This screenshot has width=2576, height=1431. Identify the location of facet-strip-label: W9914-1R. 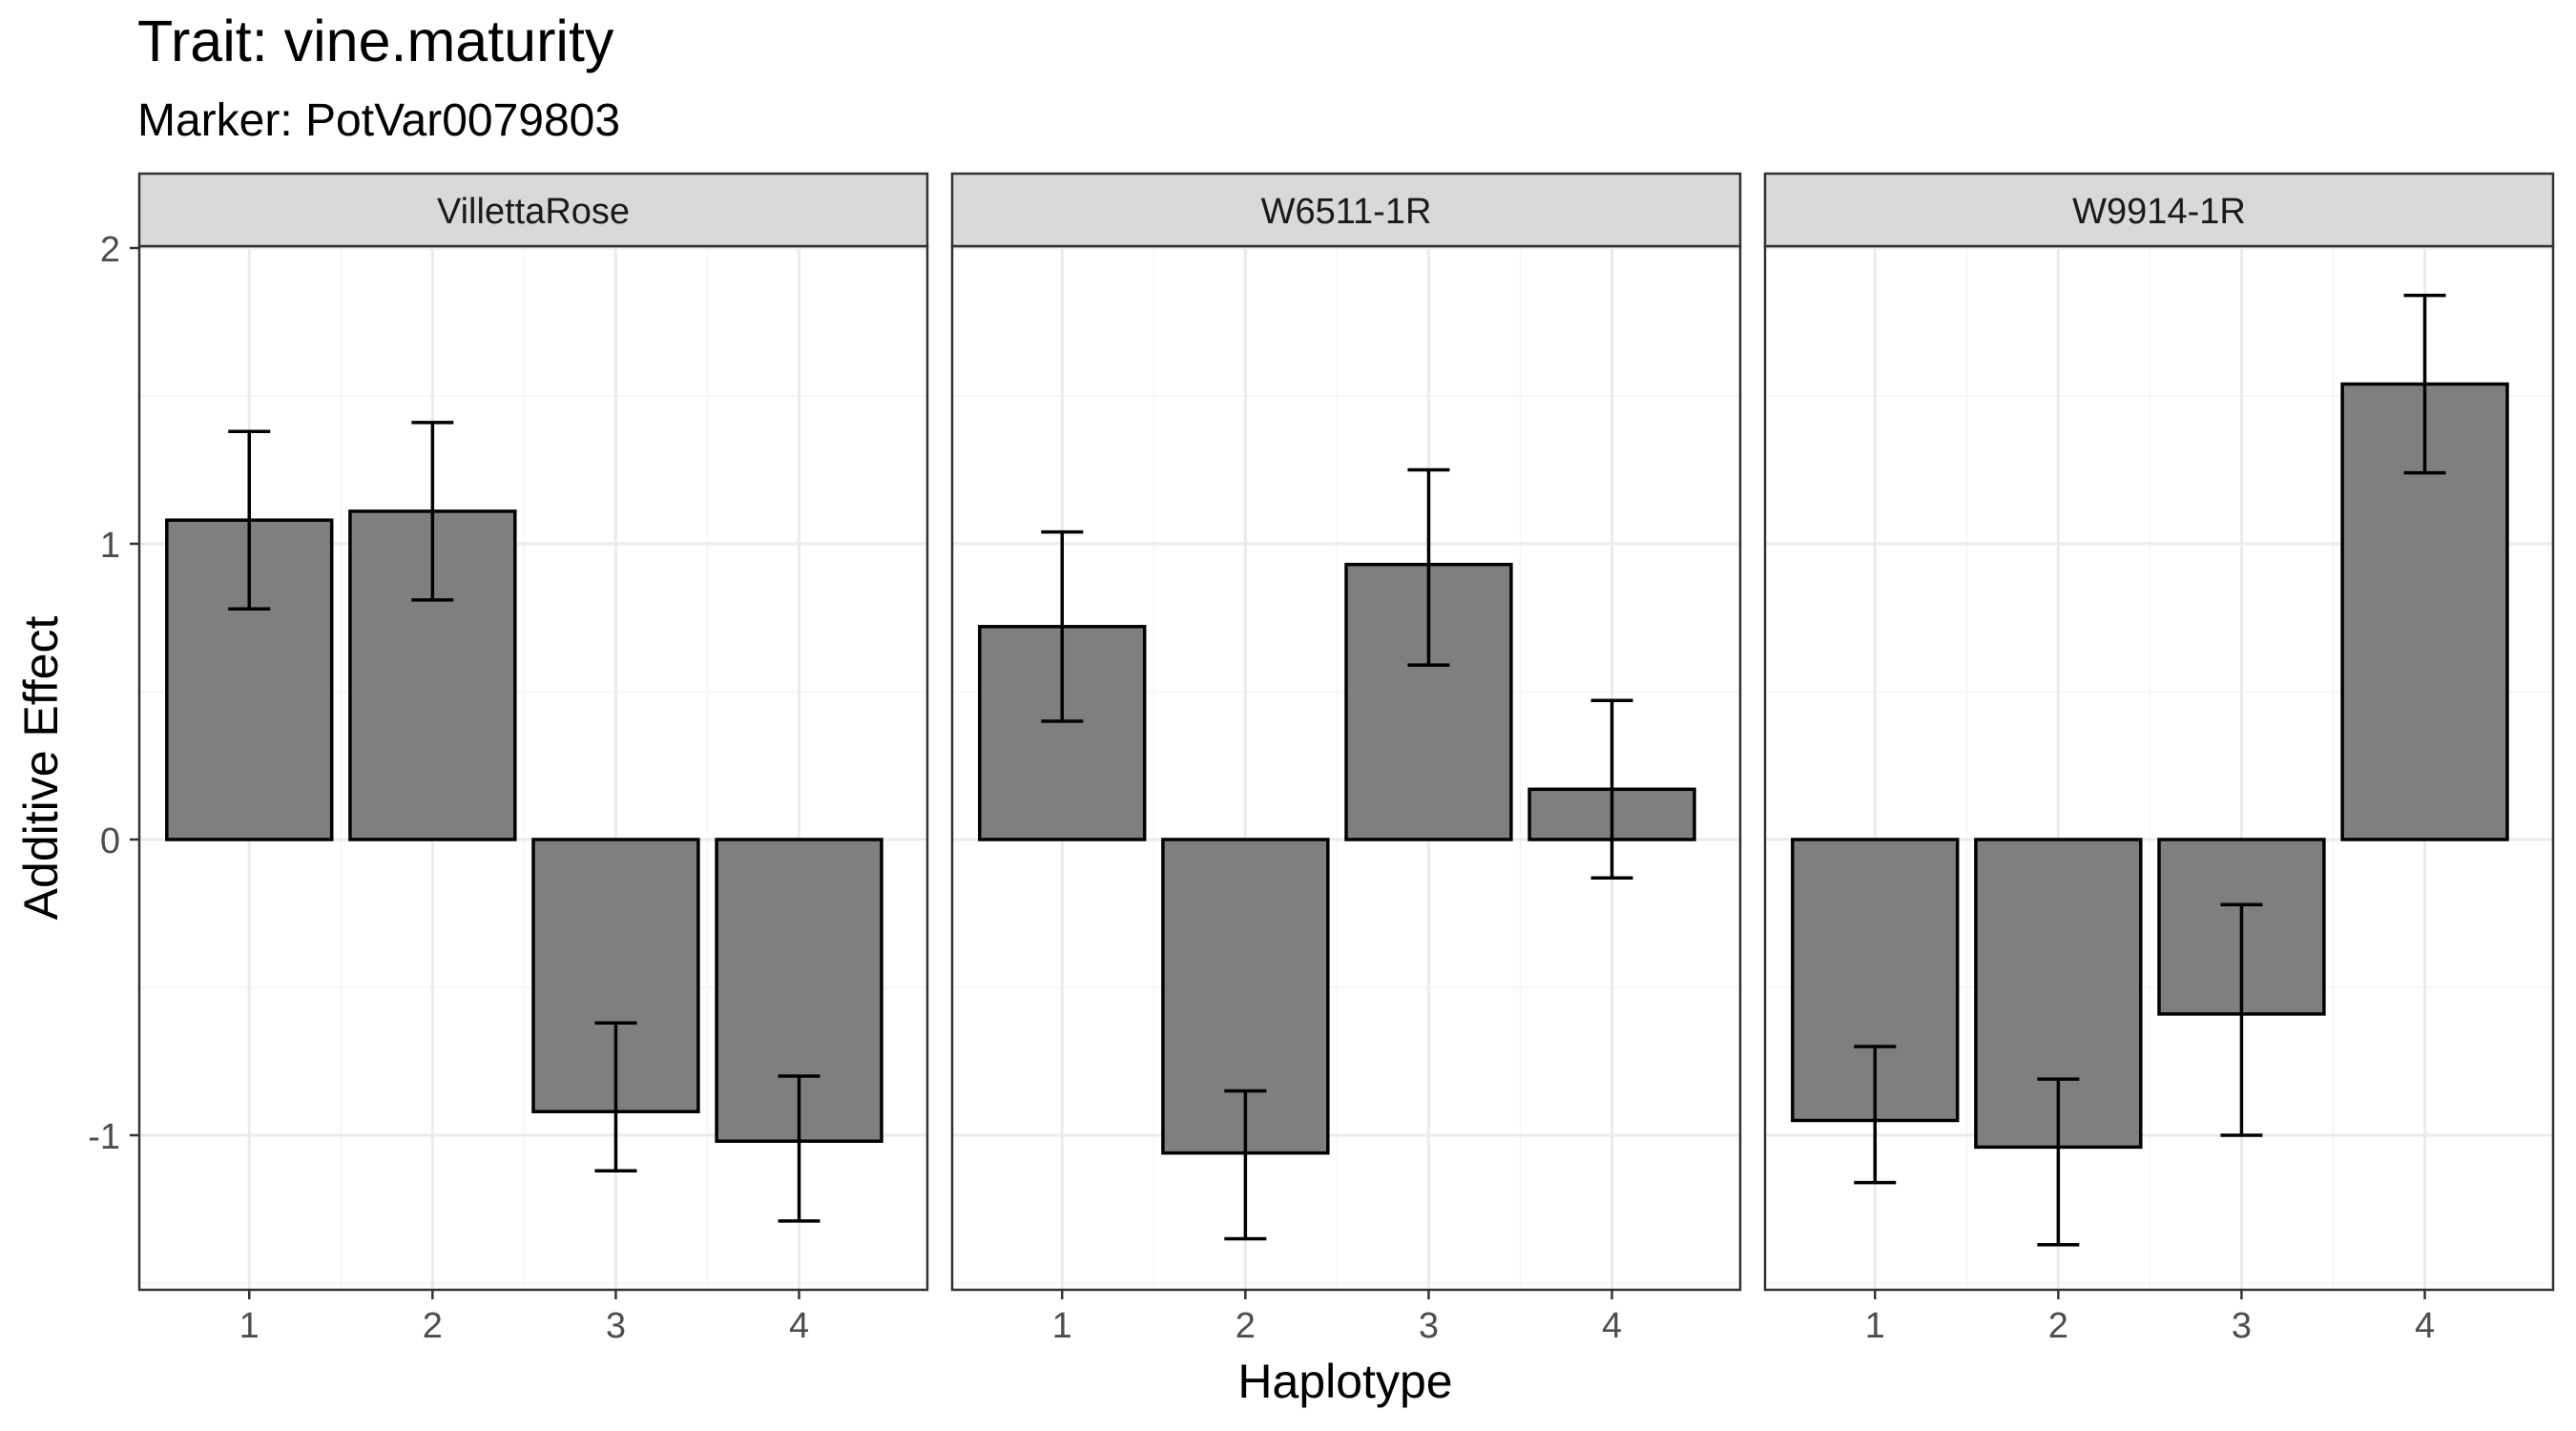
(2159, 212).